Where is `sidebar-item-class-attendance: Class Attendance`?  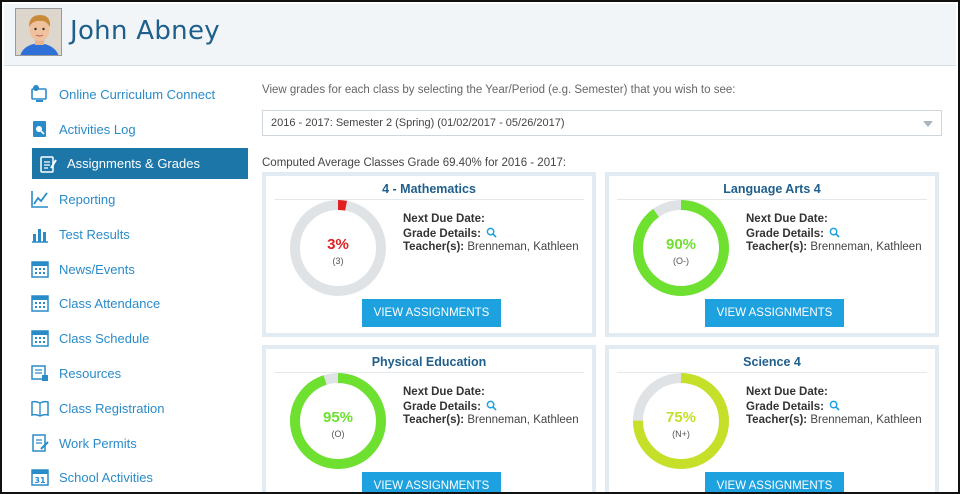 sidebar-item-class-attendance: Class Attendance is located at coordinates (138, 303).